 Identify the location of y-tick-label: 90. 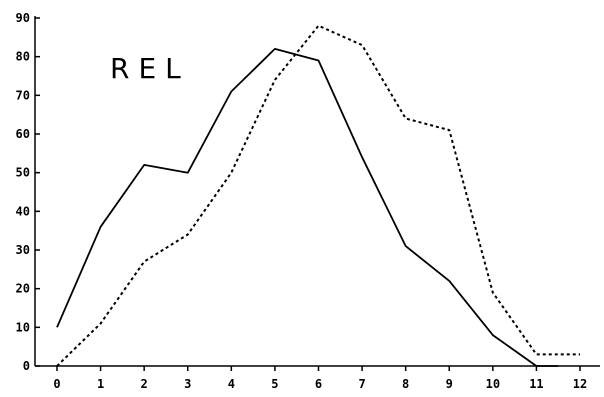
(23, 18).